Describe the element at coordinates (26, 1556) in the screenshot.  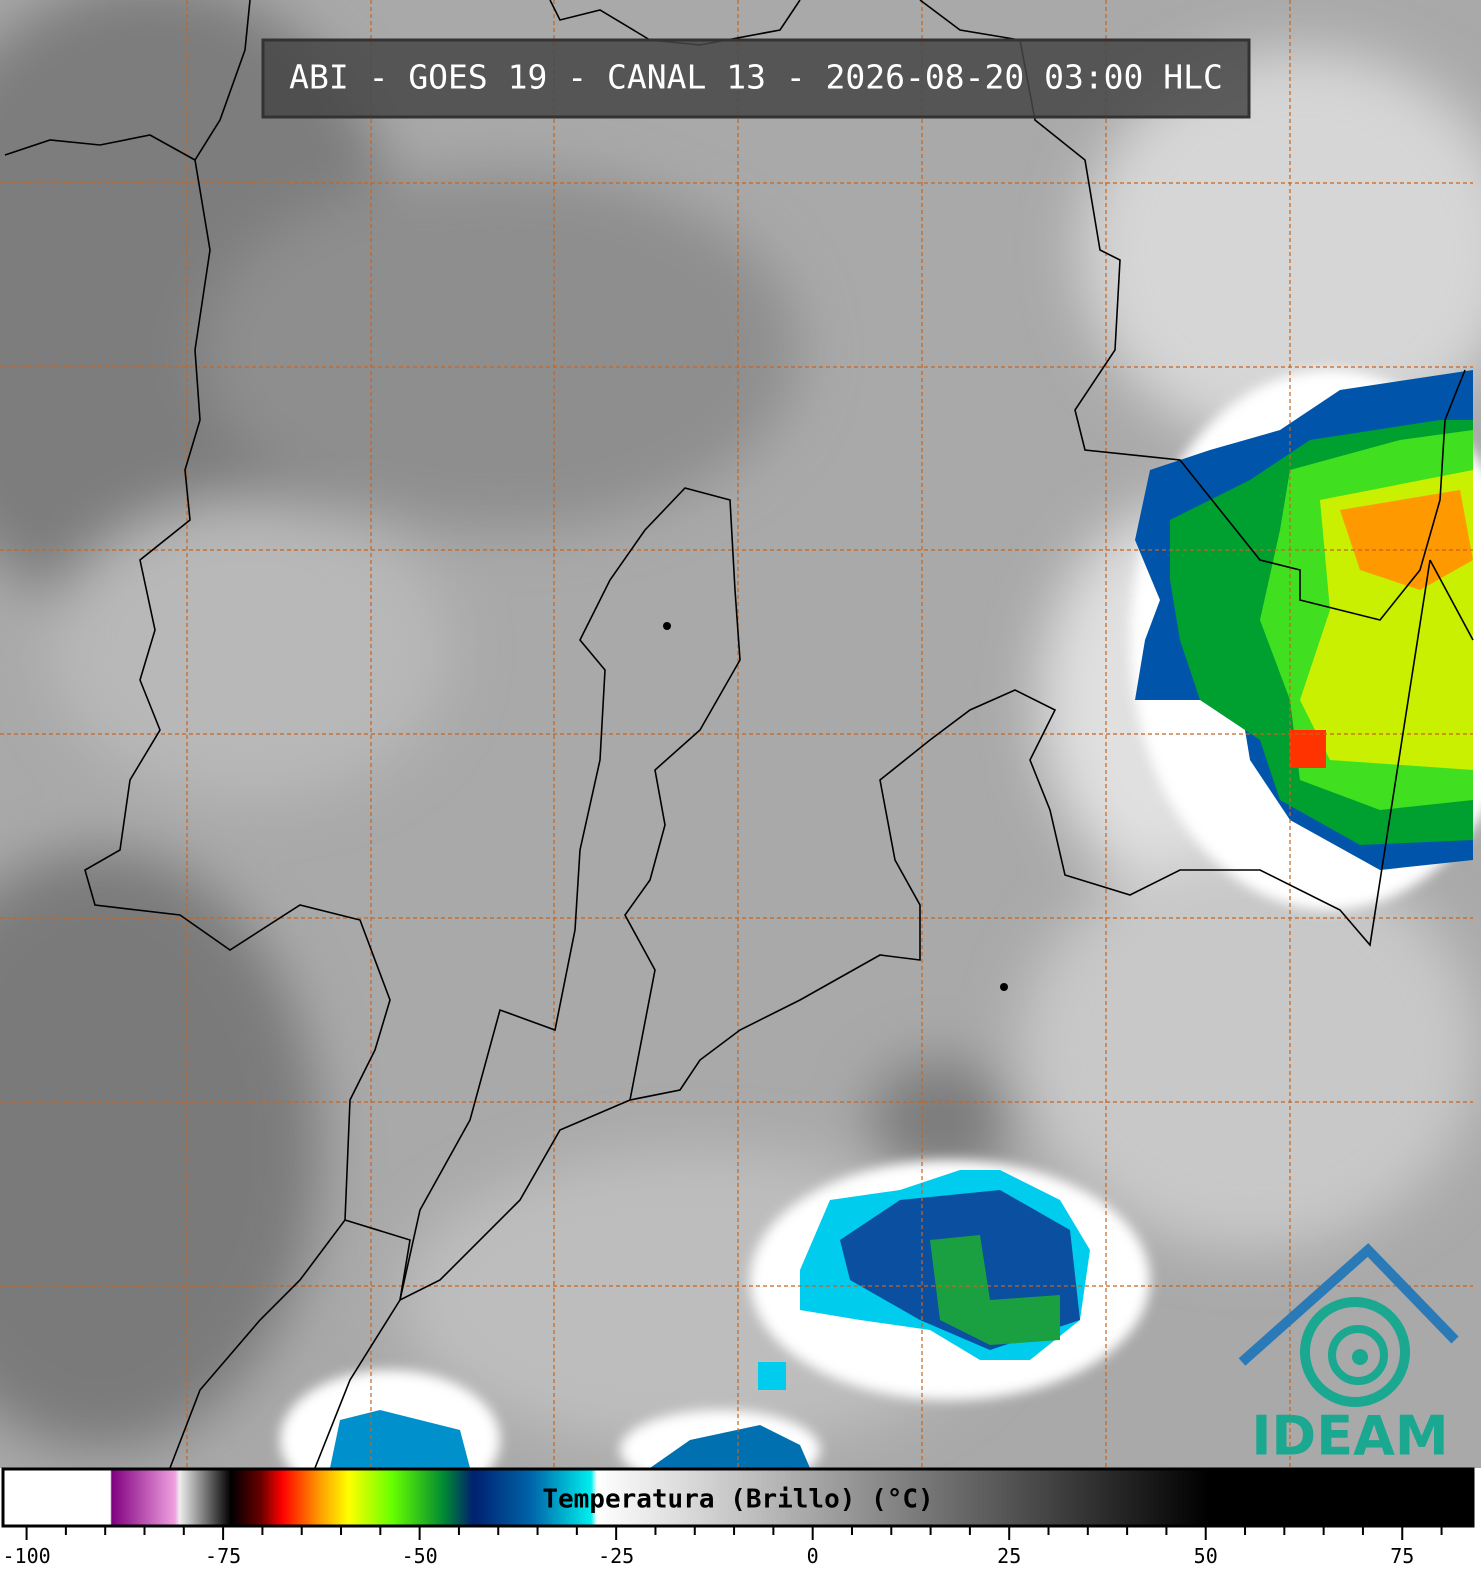
I see `tick-label: -100` at that location.